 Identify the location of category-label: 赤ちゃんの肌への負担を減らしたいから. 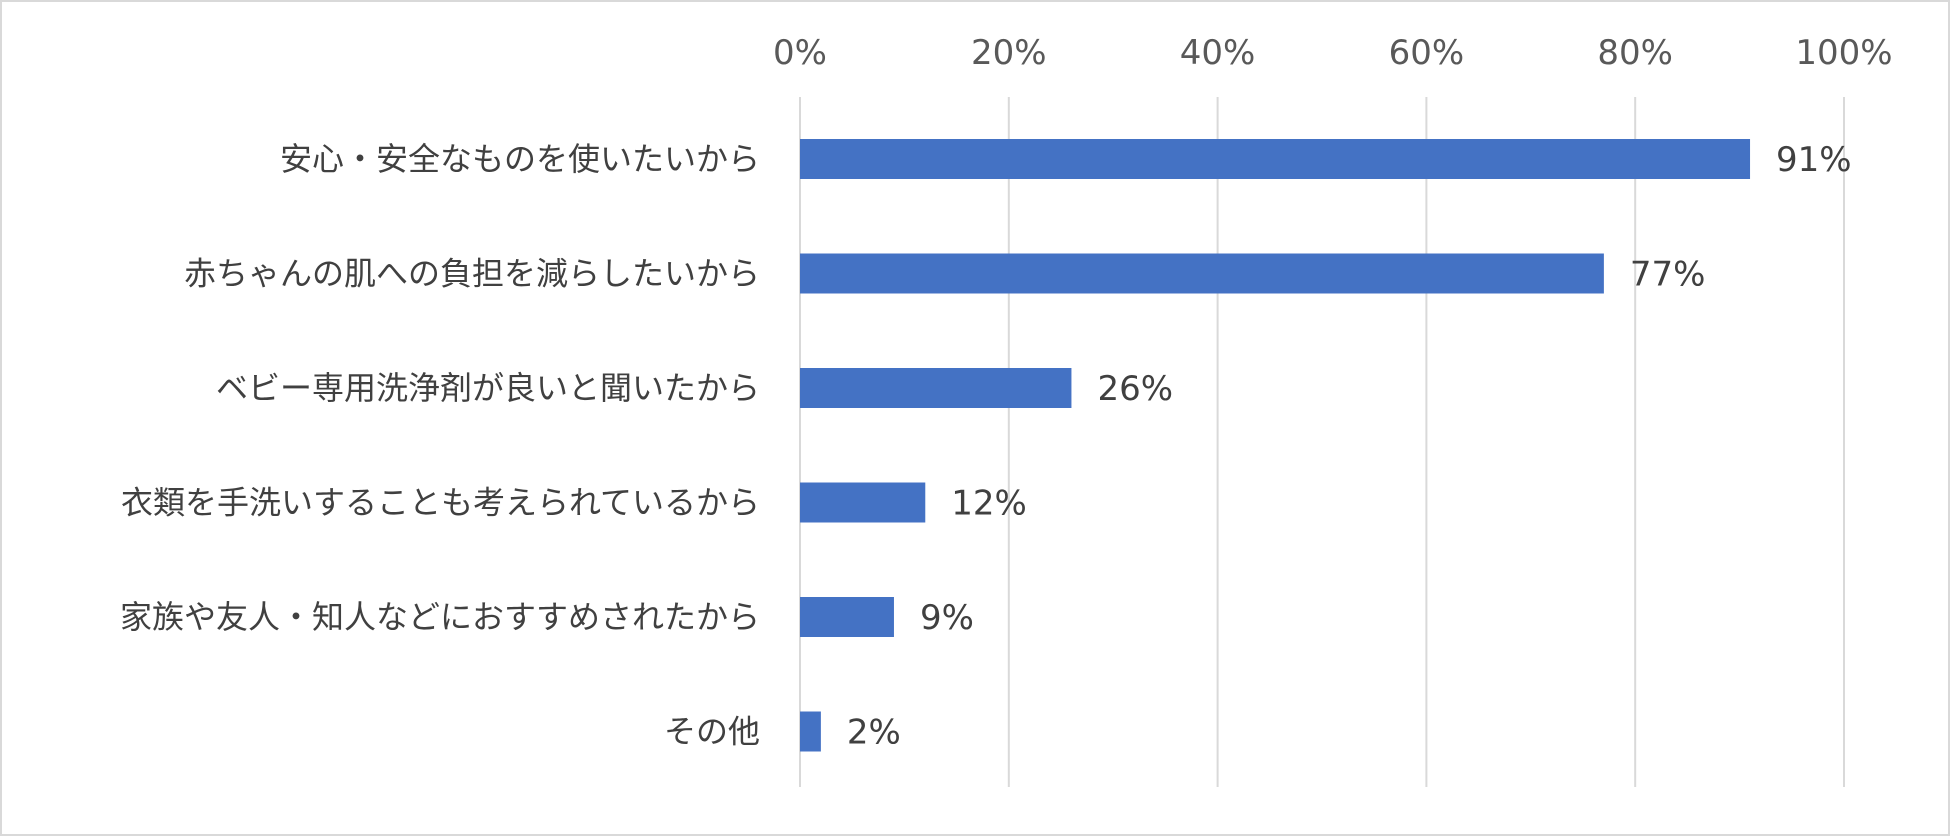
(472, 274).